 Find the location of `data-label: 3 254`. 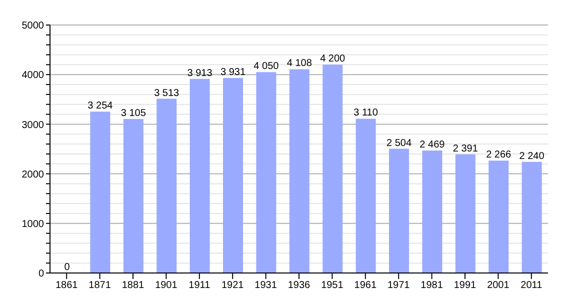

data-label: 3 254 is located at coordinates (101, 106).